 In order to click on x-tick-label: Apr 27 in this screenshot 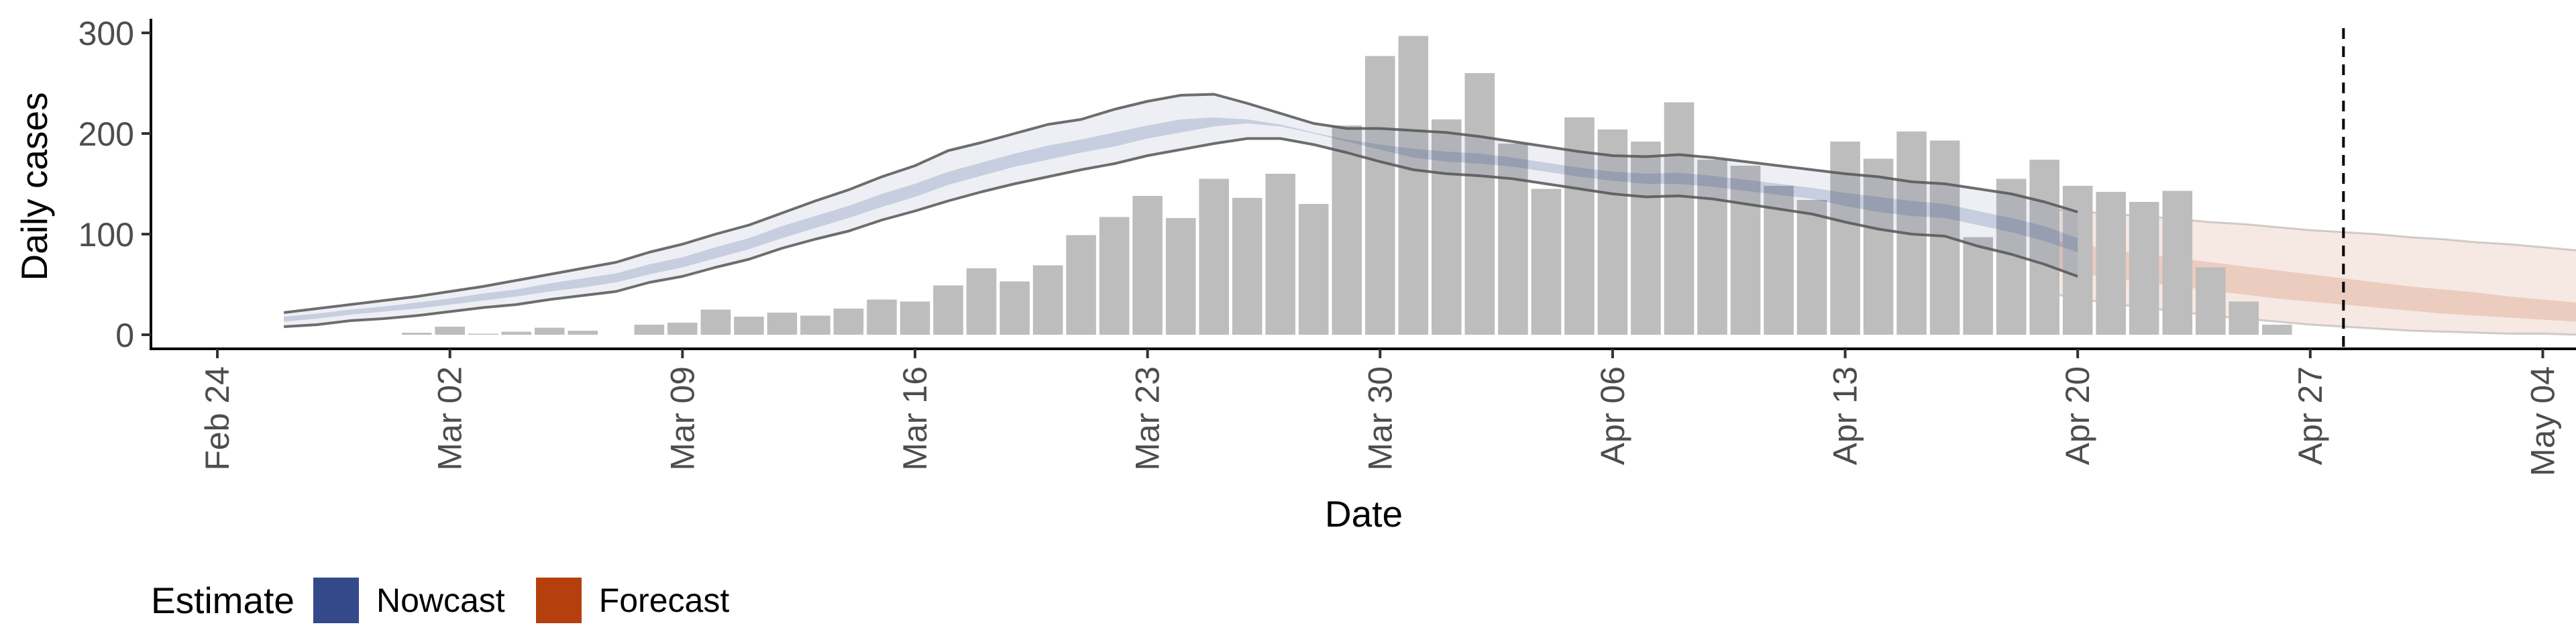, I will do `click(2310, 415)`.